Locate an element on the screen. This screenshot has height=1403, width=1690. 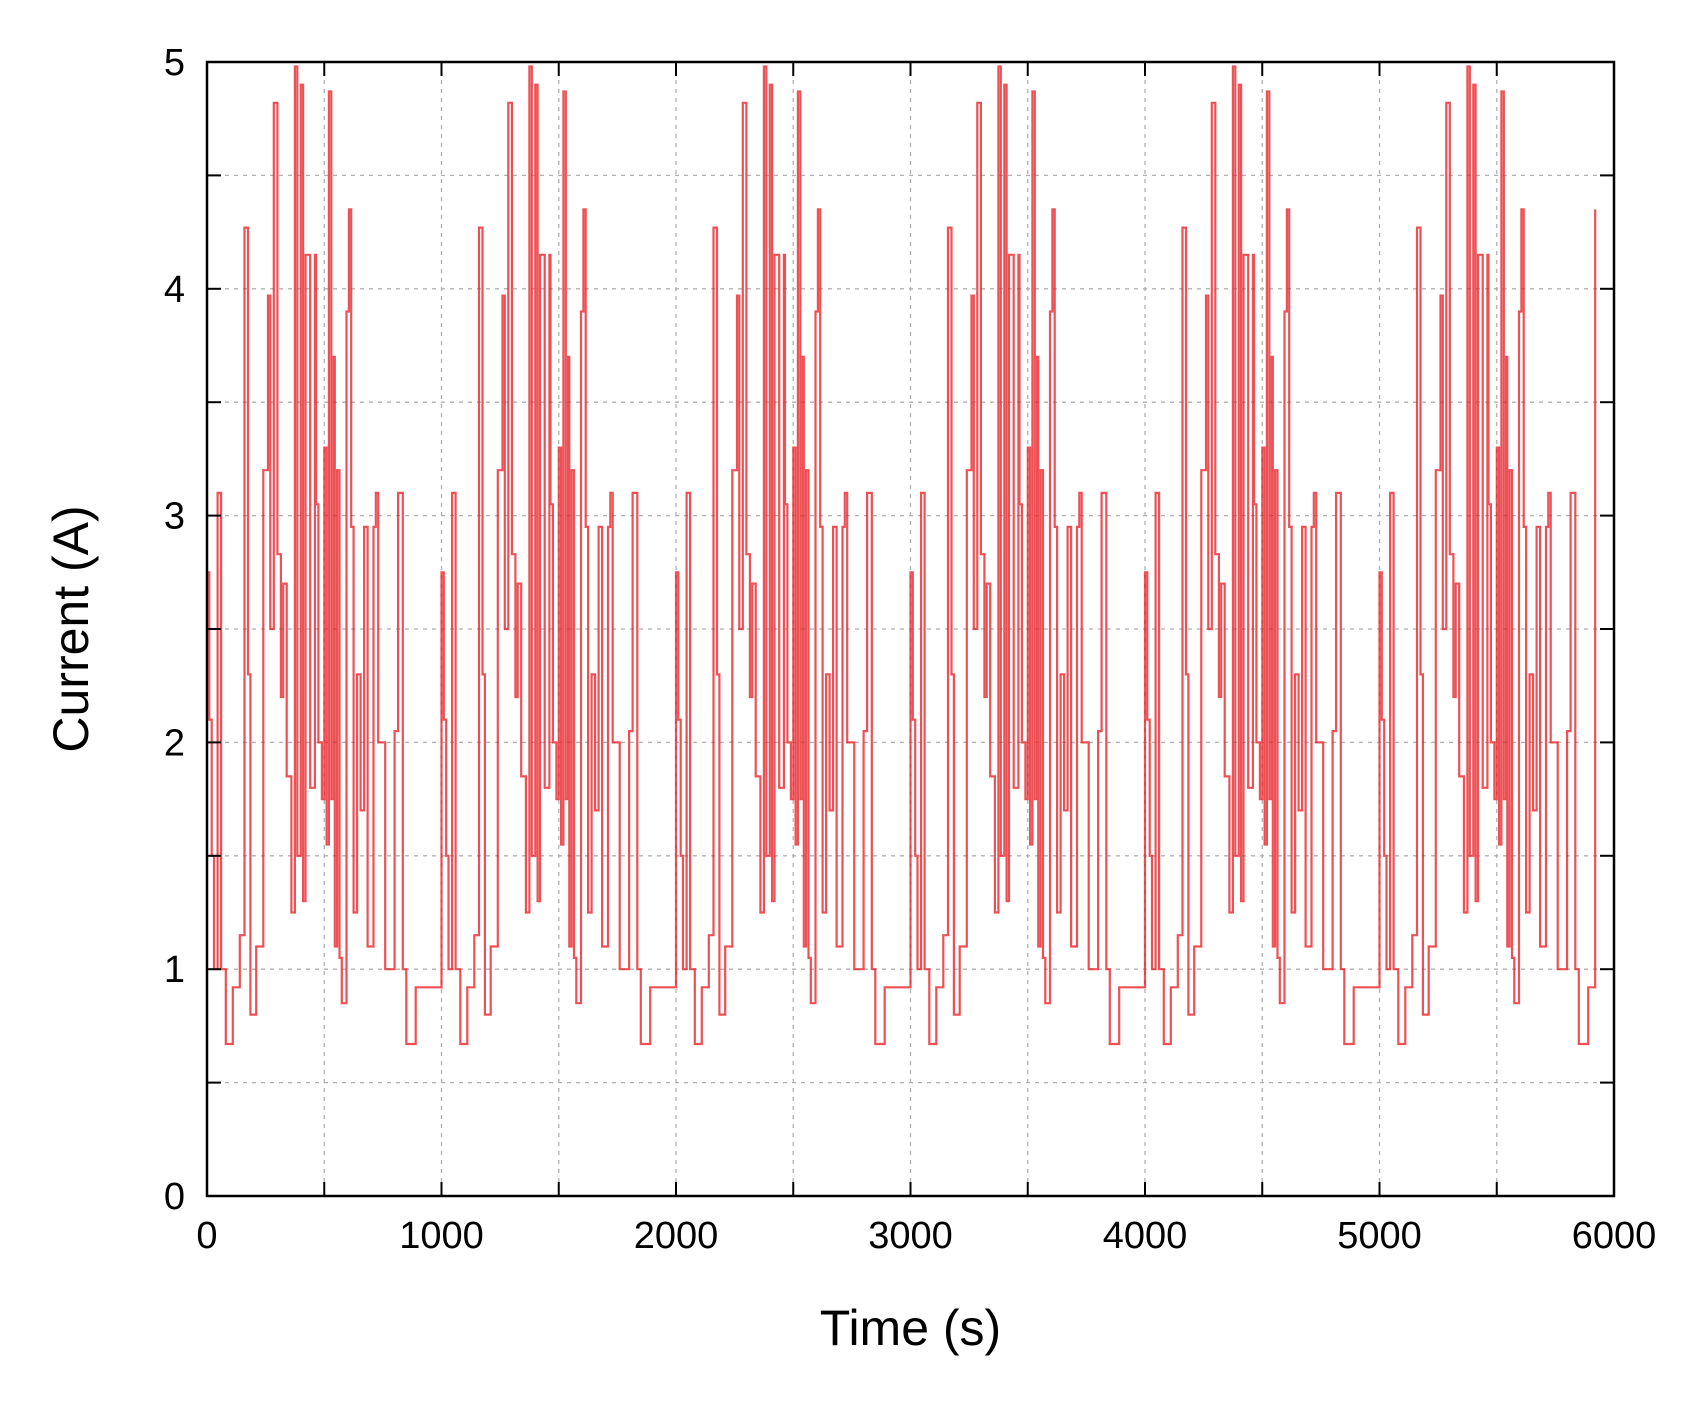
x-tick-label: 2000 is located at coordinates (676, 1236).